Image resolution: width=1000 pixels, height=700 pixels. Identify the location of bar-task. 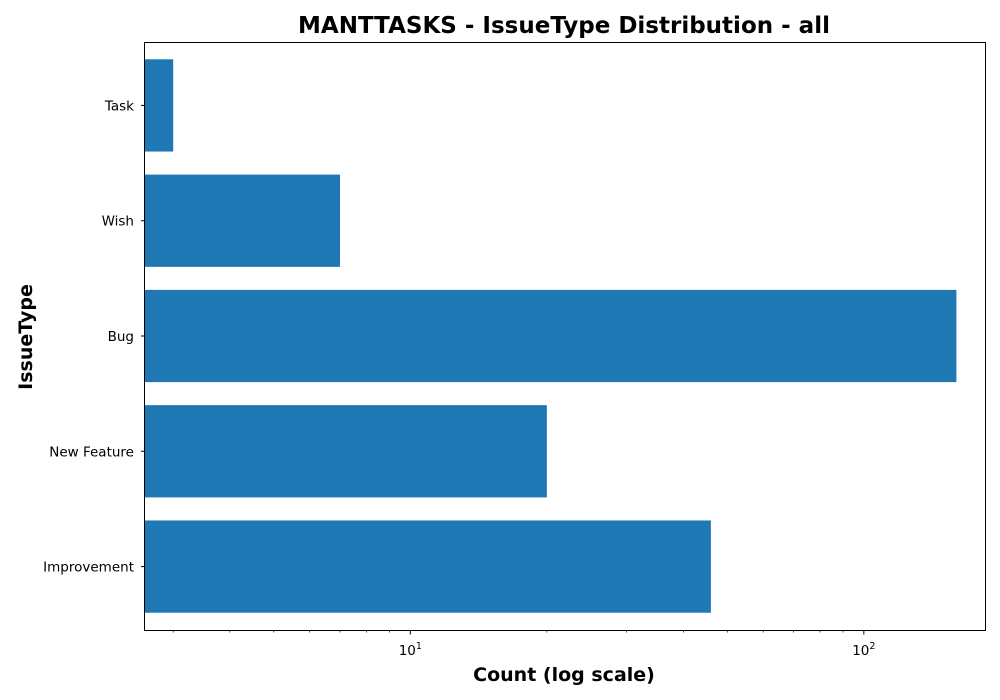
(159, 105).